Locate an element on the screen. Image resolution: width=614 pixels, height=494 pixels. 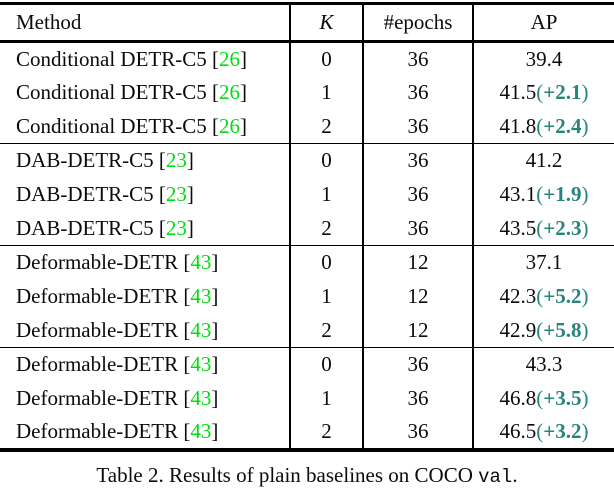
ap-gain: (+3.2) is located at coordinates (562, 431).